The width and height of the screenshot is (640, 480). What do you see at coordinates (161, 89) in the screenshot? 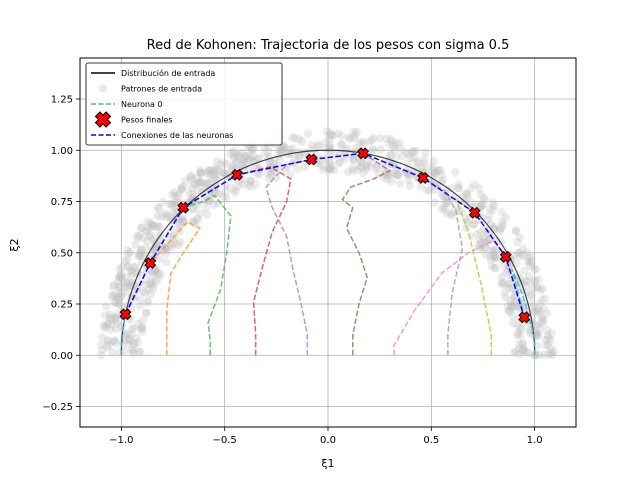
I see `legend-label-1: Patrones de entrada` at bounding box center [161, 89].